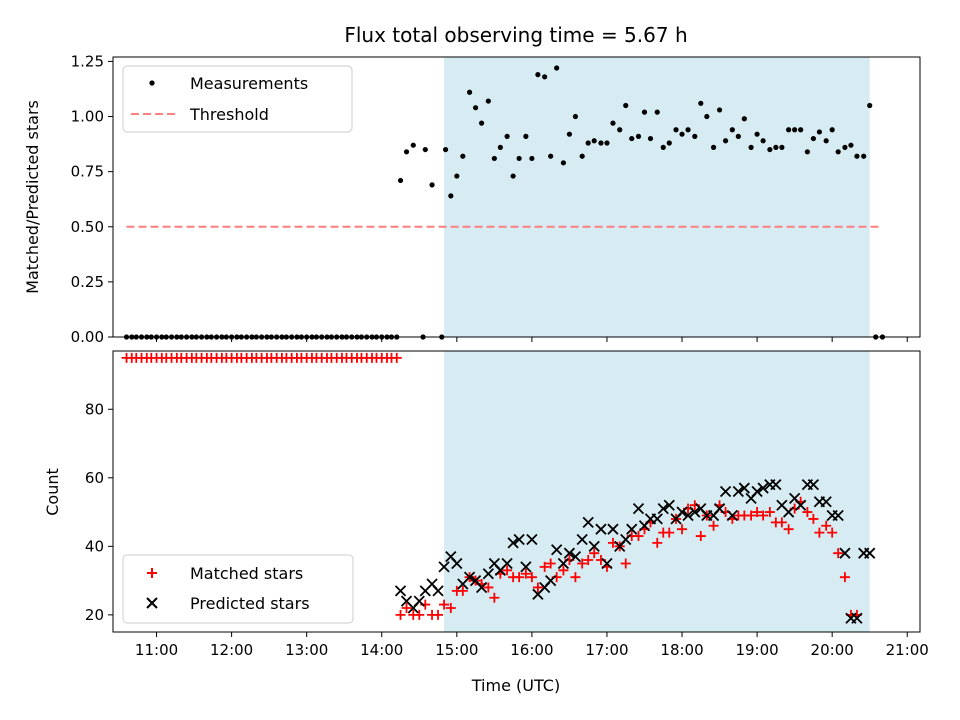 Image resolution: width=960 pixels, height=720 pixels. What do you see at coordinates (156, 650) in the screenshot?
I see `x-tick-label: 11:00` at bounding box center [156, 650].